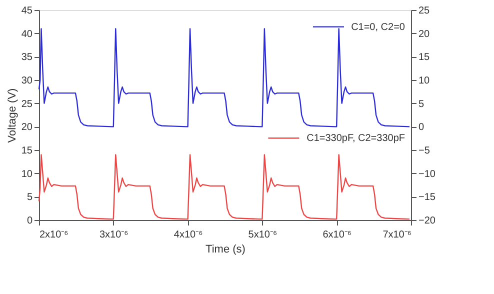 The width and height of the screenshot is (494, 294). I want to click on y-tick-label: 40, so click(27, 34).